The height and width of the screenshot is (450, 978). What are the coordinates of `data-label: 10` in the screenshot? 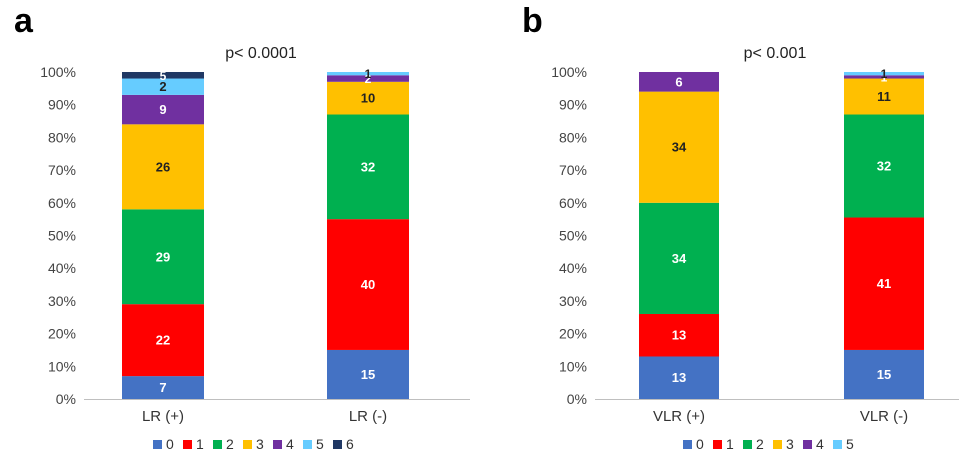 It's located at (368, 98).